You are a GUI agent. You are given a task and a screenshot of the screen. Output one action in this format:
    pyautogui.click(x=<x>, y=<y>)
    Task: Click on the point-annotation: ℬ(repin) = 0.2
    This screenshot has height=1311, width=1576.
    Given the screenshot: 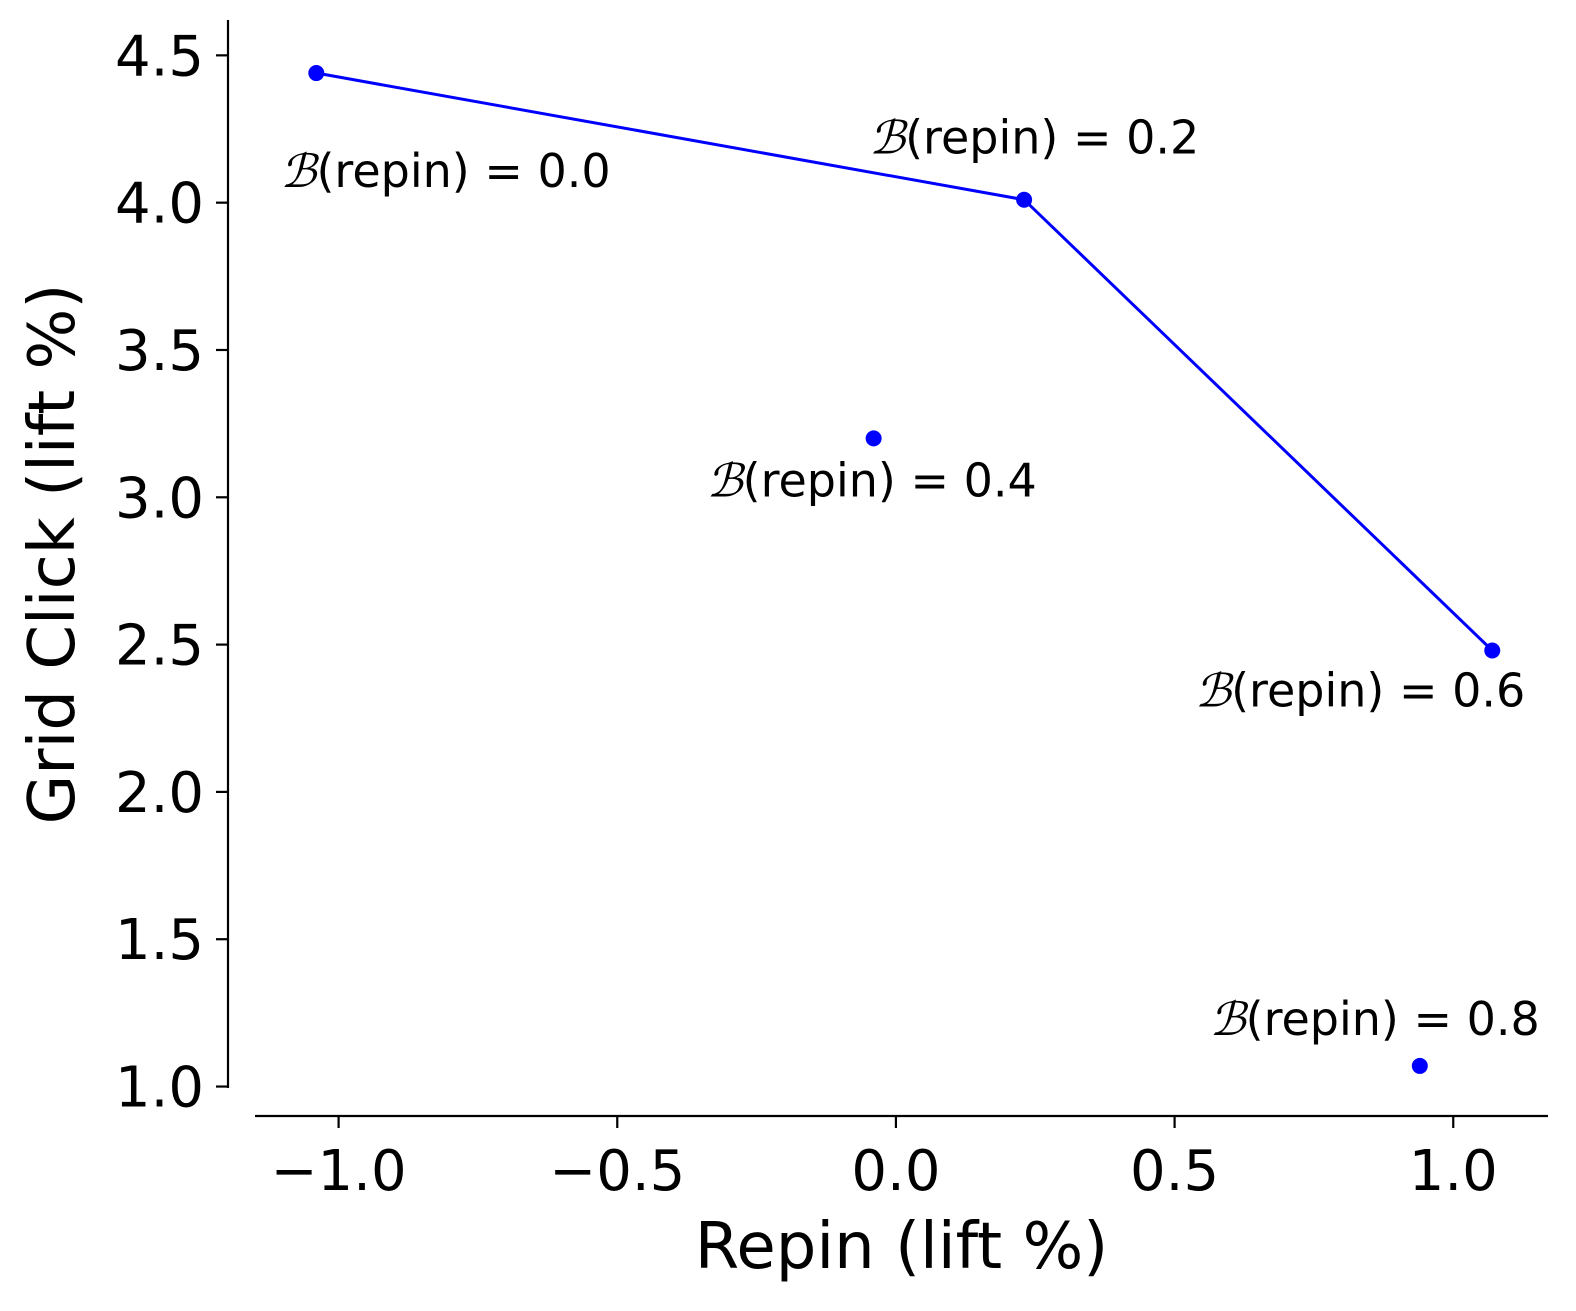 What is the action you would take?
    pyautogui.click(x=1034, y=138)
    